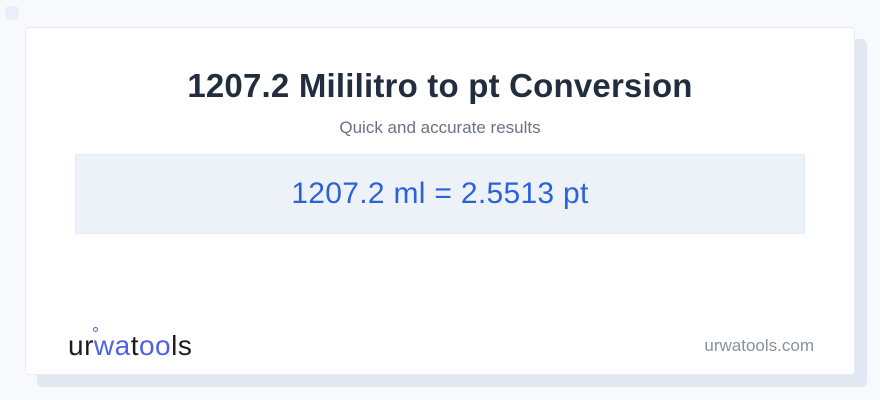 The image size is (880, 400). Describe the element at coordinates (81, 345) in the screenshot. I see `logo-part-ur: ur` at that location.